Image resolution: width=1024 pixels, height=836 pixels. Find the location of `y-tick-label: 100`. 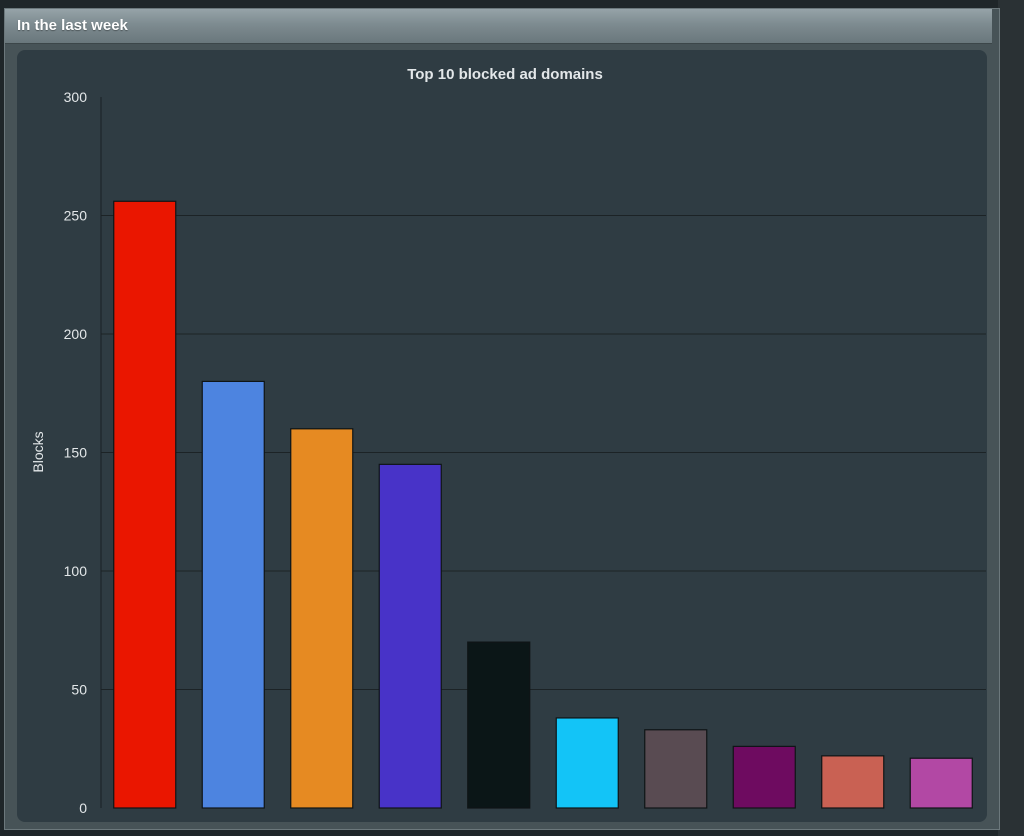

y-tick-label: 100 is located at coordinates (76, 571).